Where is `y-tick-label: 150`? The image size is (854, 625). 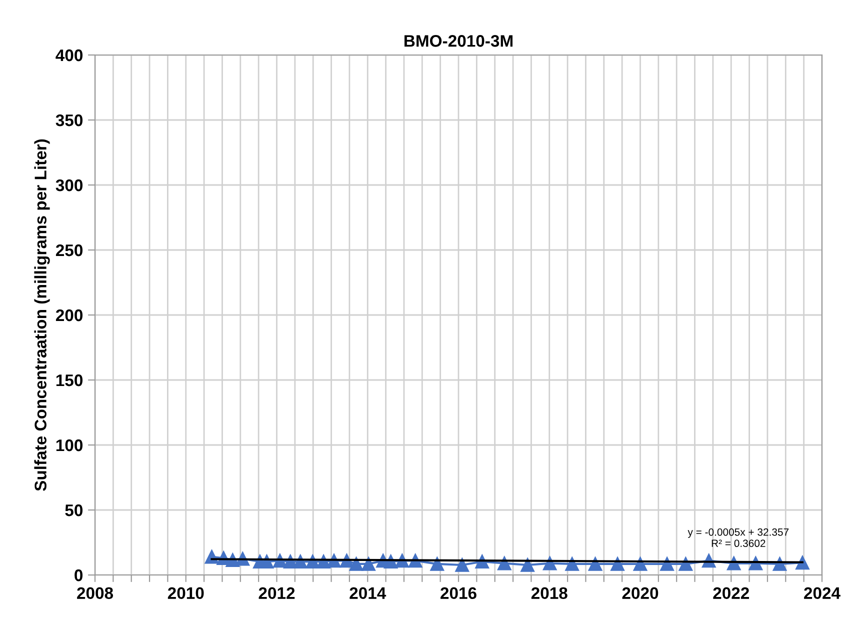 y-tick-label: 150 is located at coordinates (69, 380).